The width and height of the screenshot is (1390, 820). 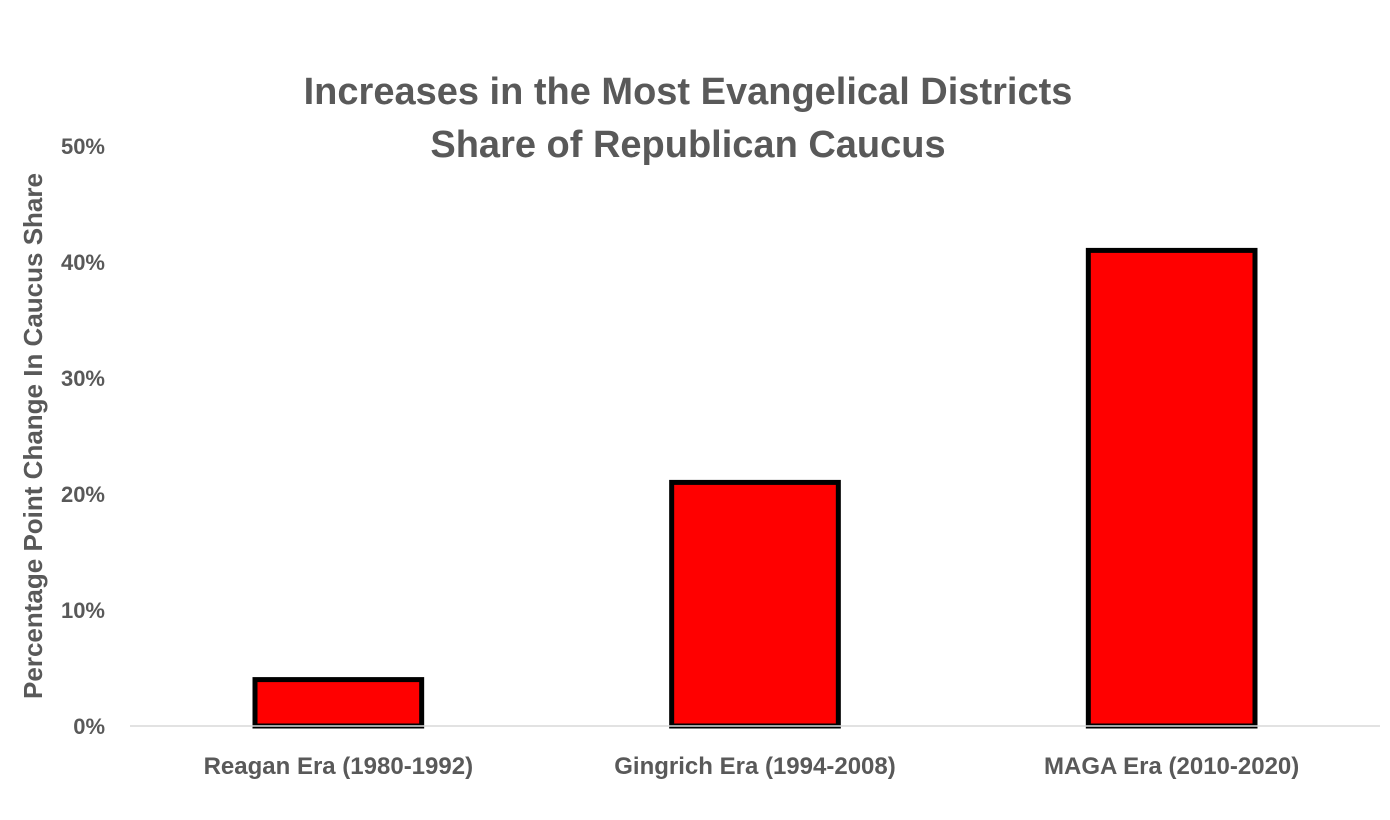 I want to click on y-tick-label: 50%, so click(x=83, y=146).